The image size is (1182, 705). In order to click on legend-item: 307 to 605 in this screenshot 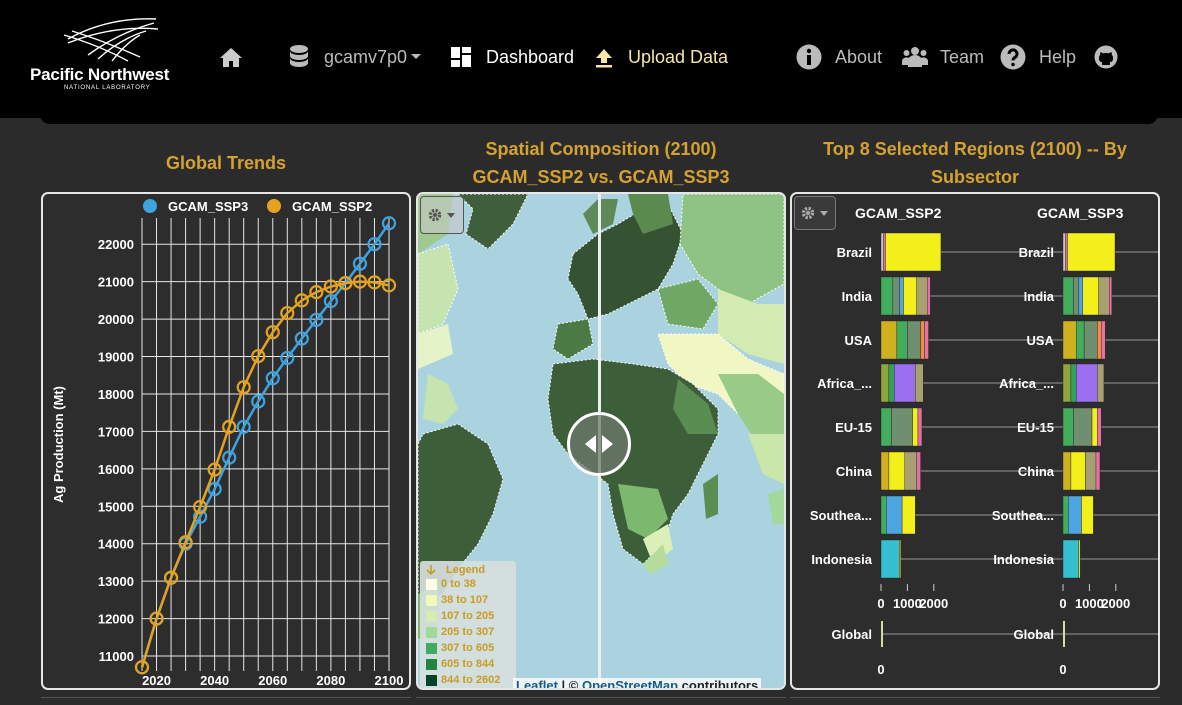, I will do `click(460, 648)`.